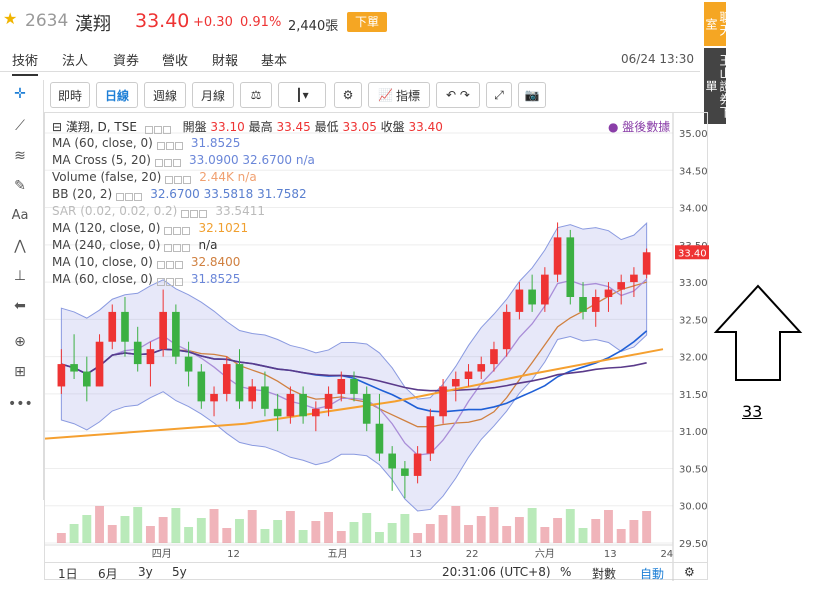 This screenshot has height=600, width=830. What do you see at coordinates (367, 22) in the screenshot?
I see `order-button: 下單` at bounding box center [367, 22].